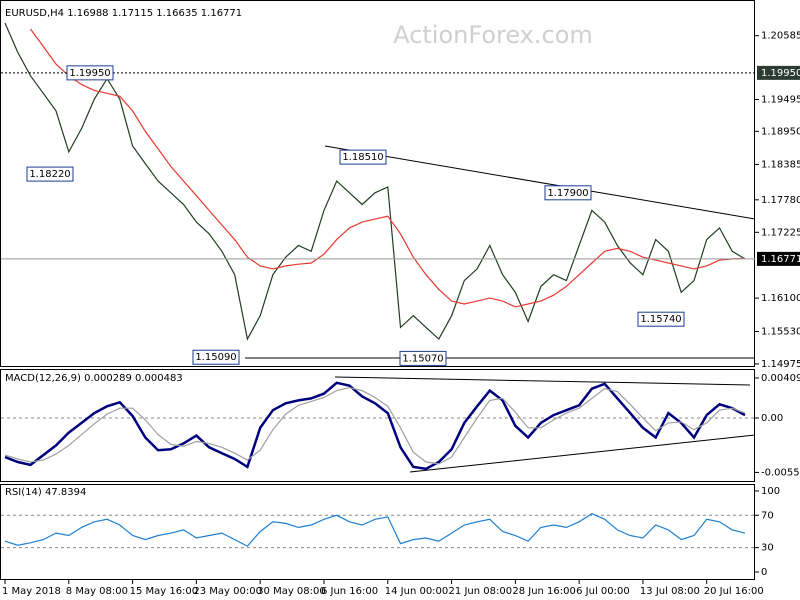 Image resolution: width=800 pixels, height=600 pixels. I want to click on x-tick-label: 21 Jun 08:00, so click(481, 591).